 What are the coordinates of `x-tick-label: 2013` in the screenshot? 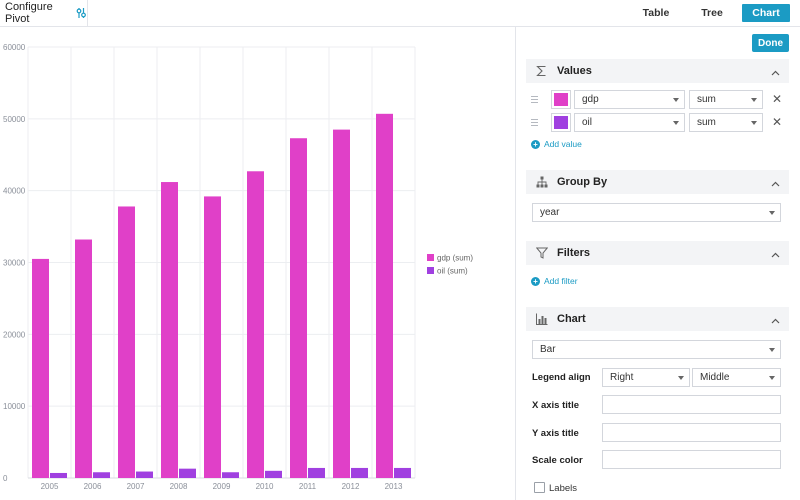 It's located at (394, 486).